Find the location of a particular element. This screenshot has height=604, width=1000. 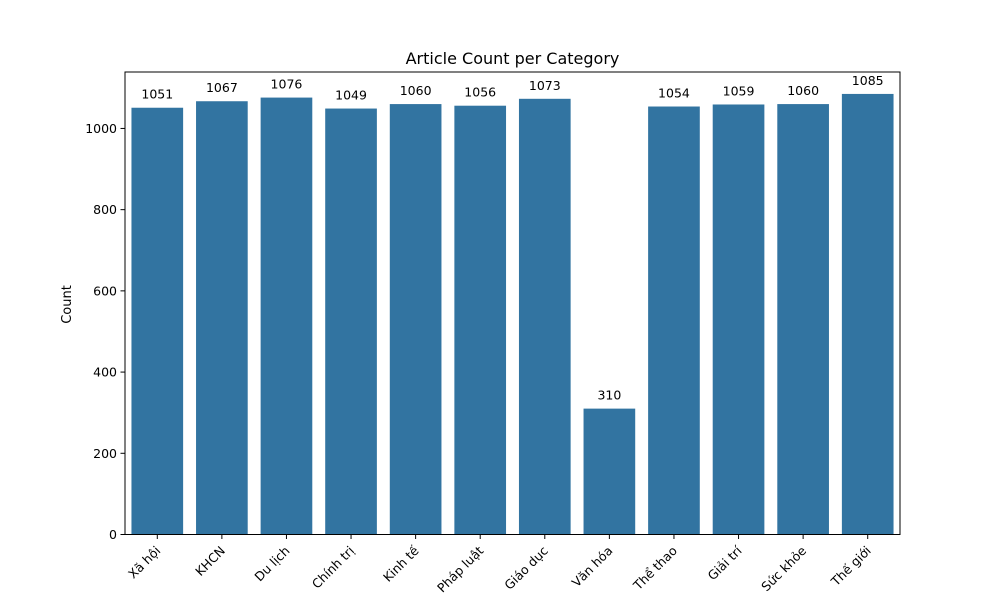

x-tick-label: KHCN is located at coordinates (210, 561).